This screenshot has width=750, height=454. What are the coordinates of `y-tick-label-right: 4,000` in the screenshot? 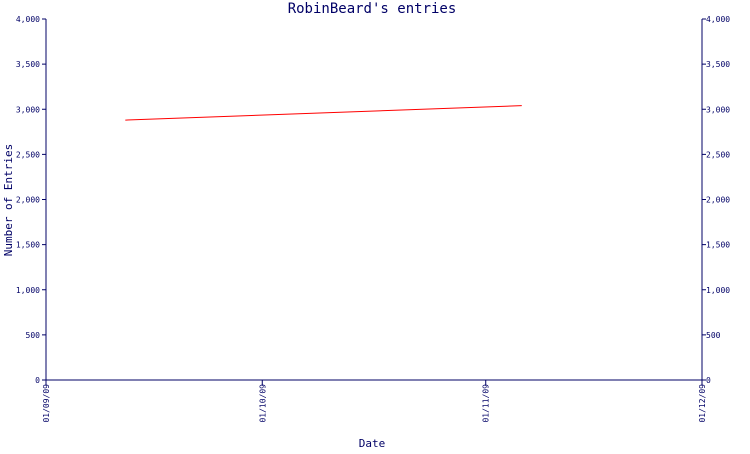 It's located at (718, 19).